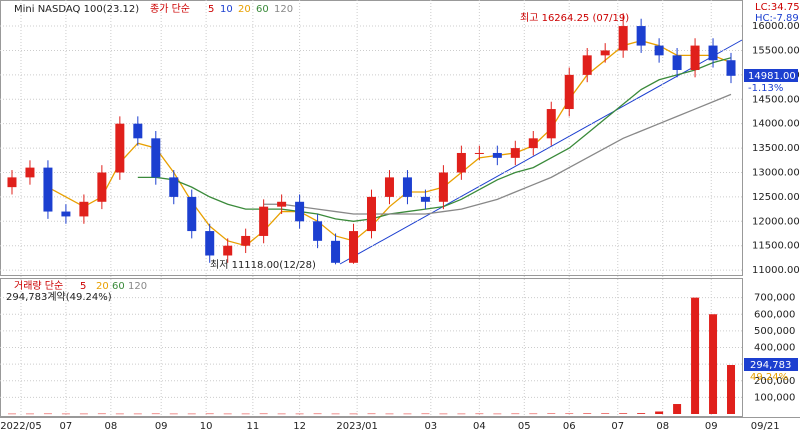 The width and height of the screenshot is (800, 434). What do you see at coordinates (769, 377) in the screenshot?
I see `volume-last-pct: 49.24%` at bounding box center [769, 377].